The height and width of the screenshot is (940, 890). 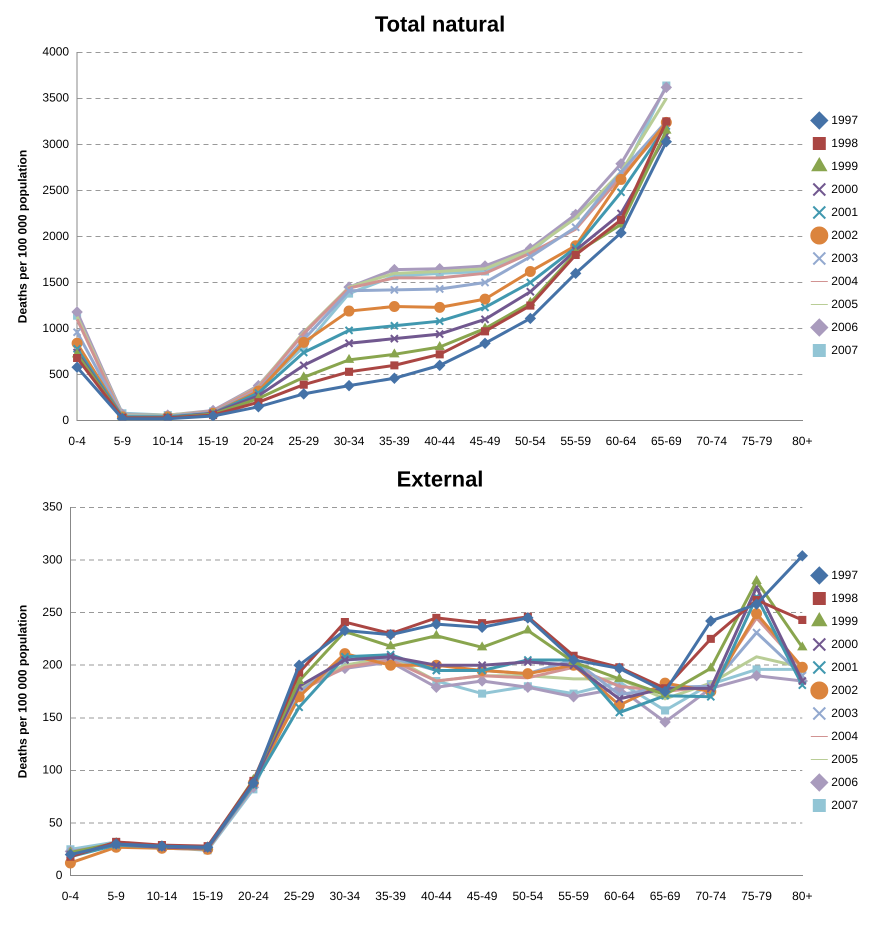 What do you see at coordinates (56, 822) in the screenshot?
I see `y-tick-label: 50` at bounding box center [56, 822].